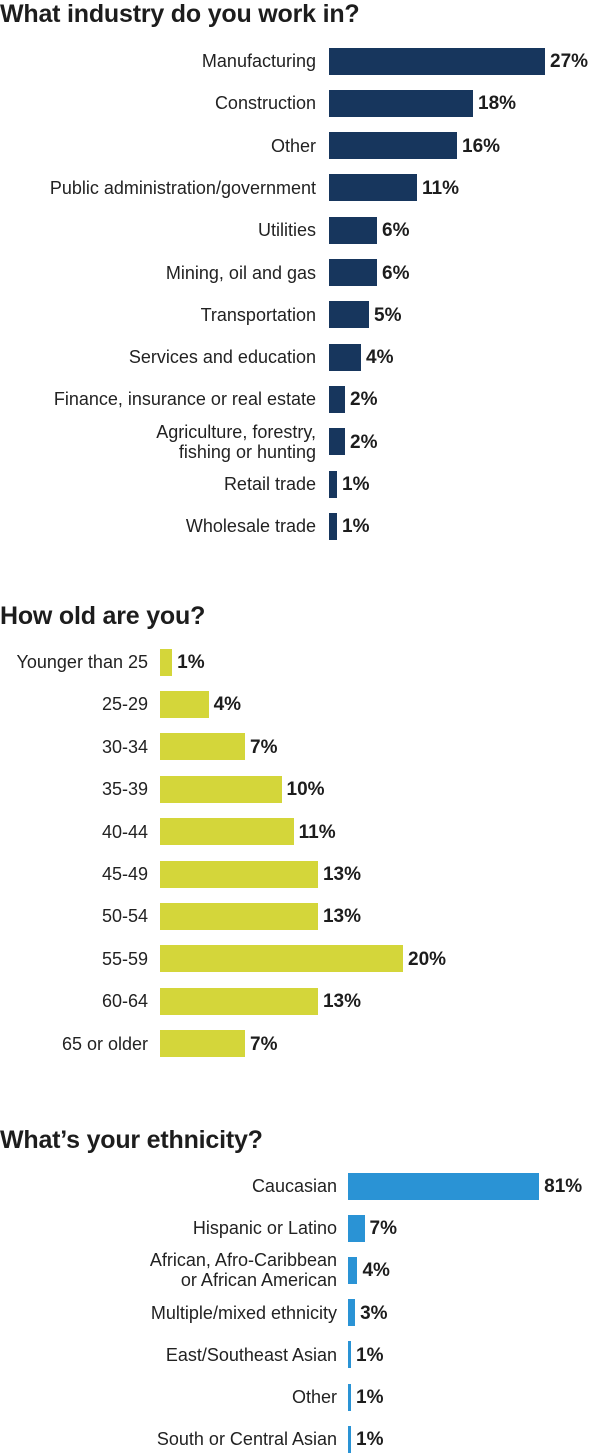 The width and height of the screenshot is (600, 1453). What do you see at coordinates (124, 1001) in the screenshot?
I see `category-label: 60-64` at bounding box center [124, 1001].